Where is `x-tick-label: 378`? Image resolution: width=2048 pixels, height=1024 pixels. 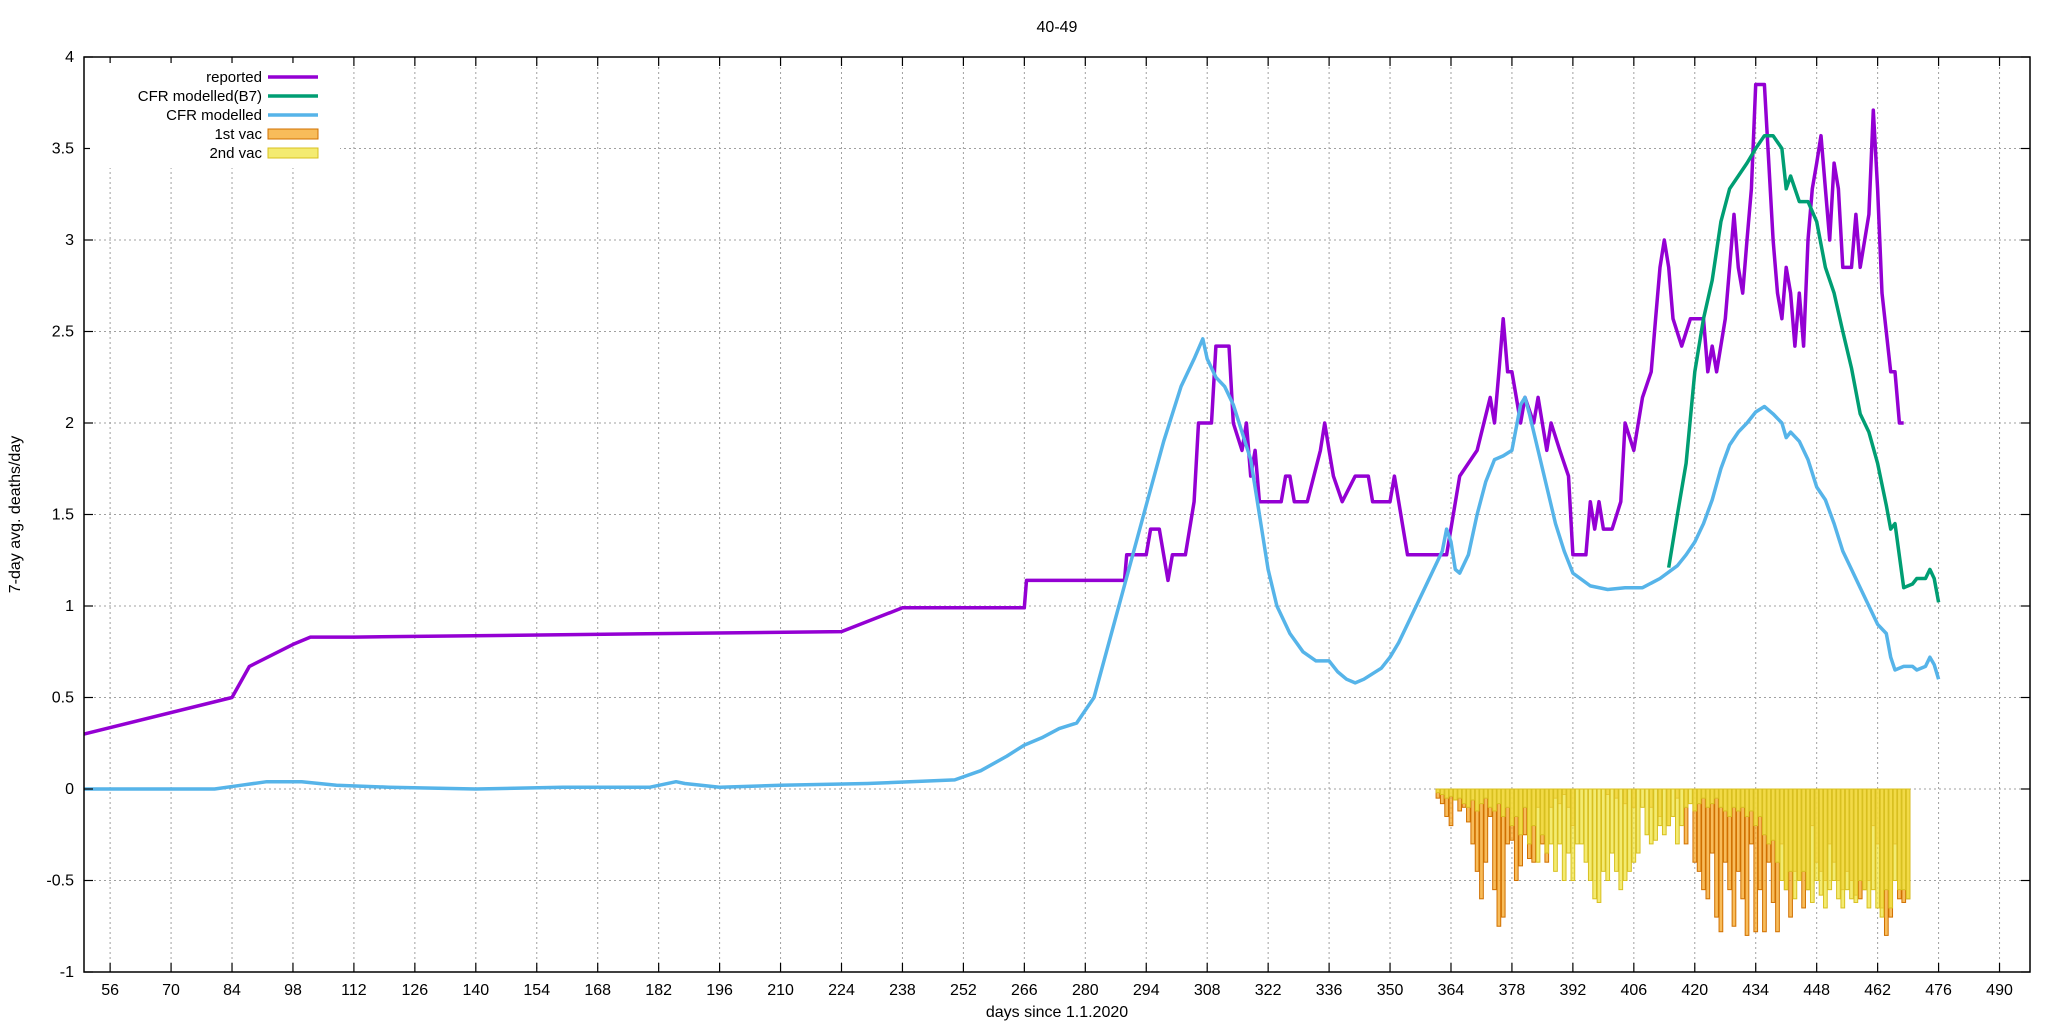 x-tick-label: 378 is located at coordinates (1512, 990).